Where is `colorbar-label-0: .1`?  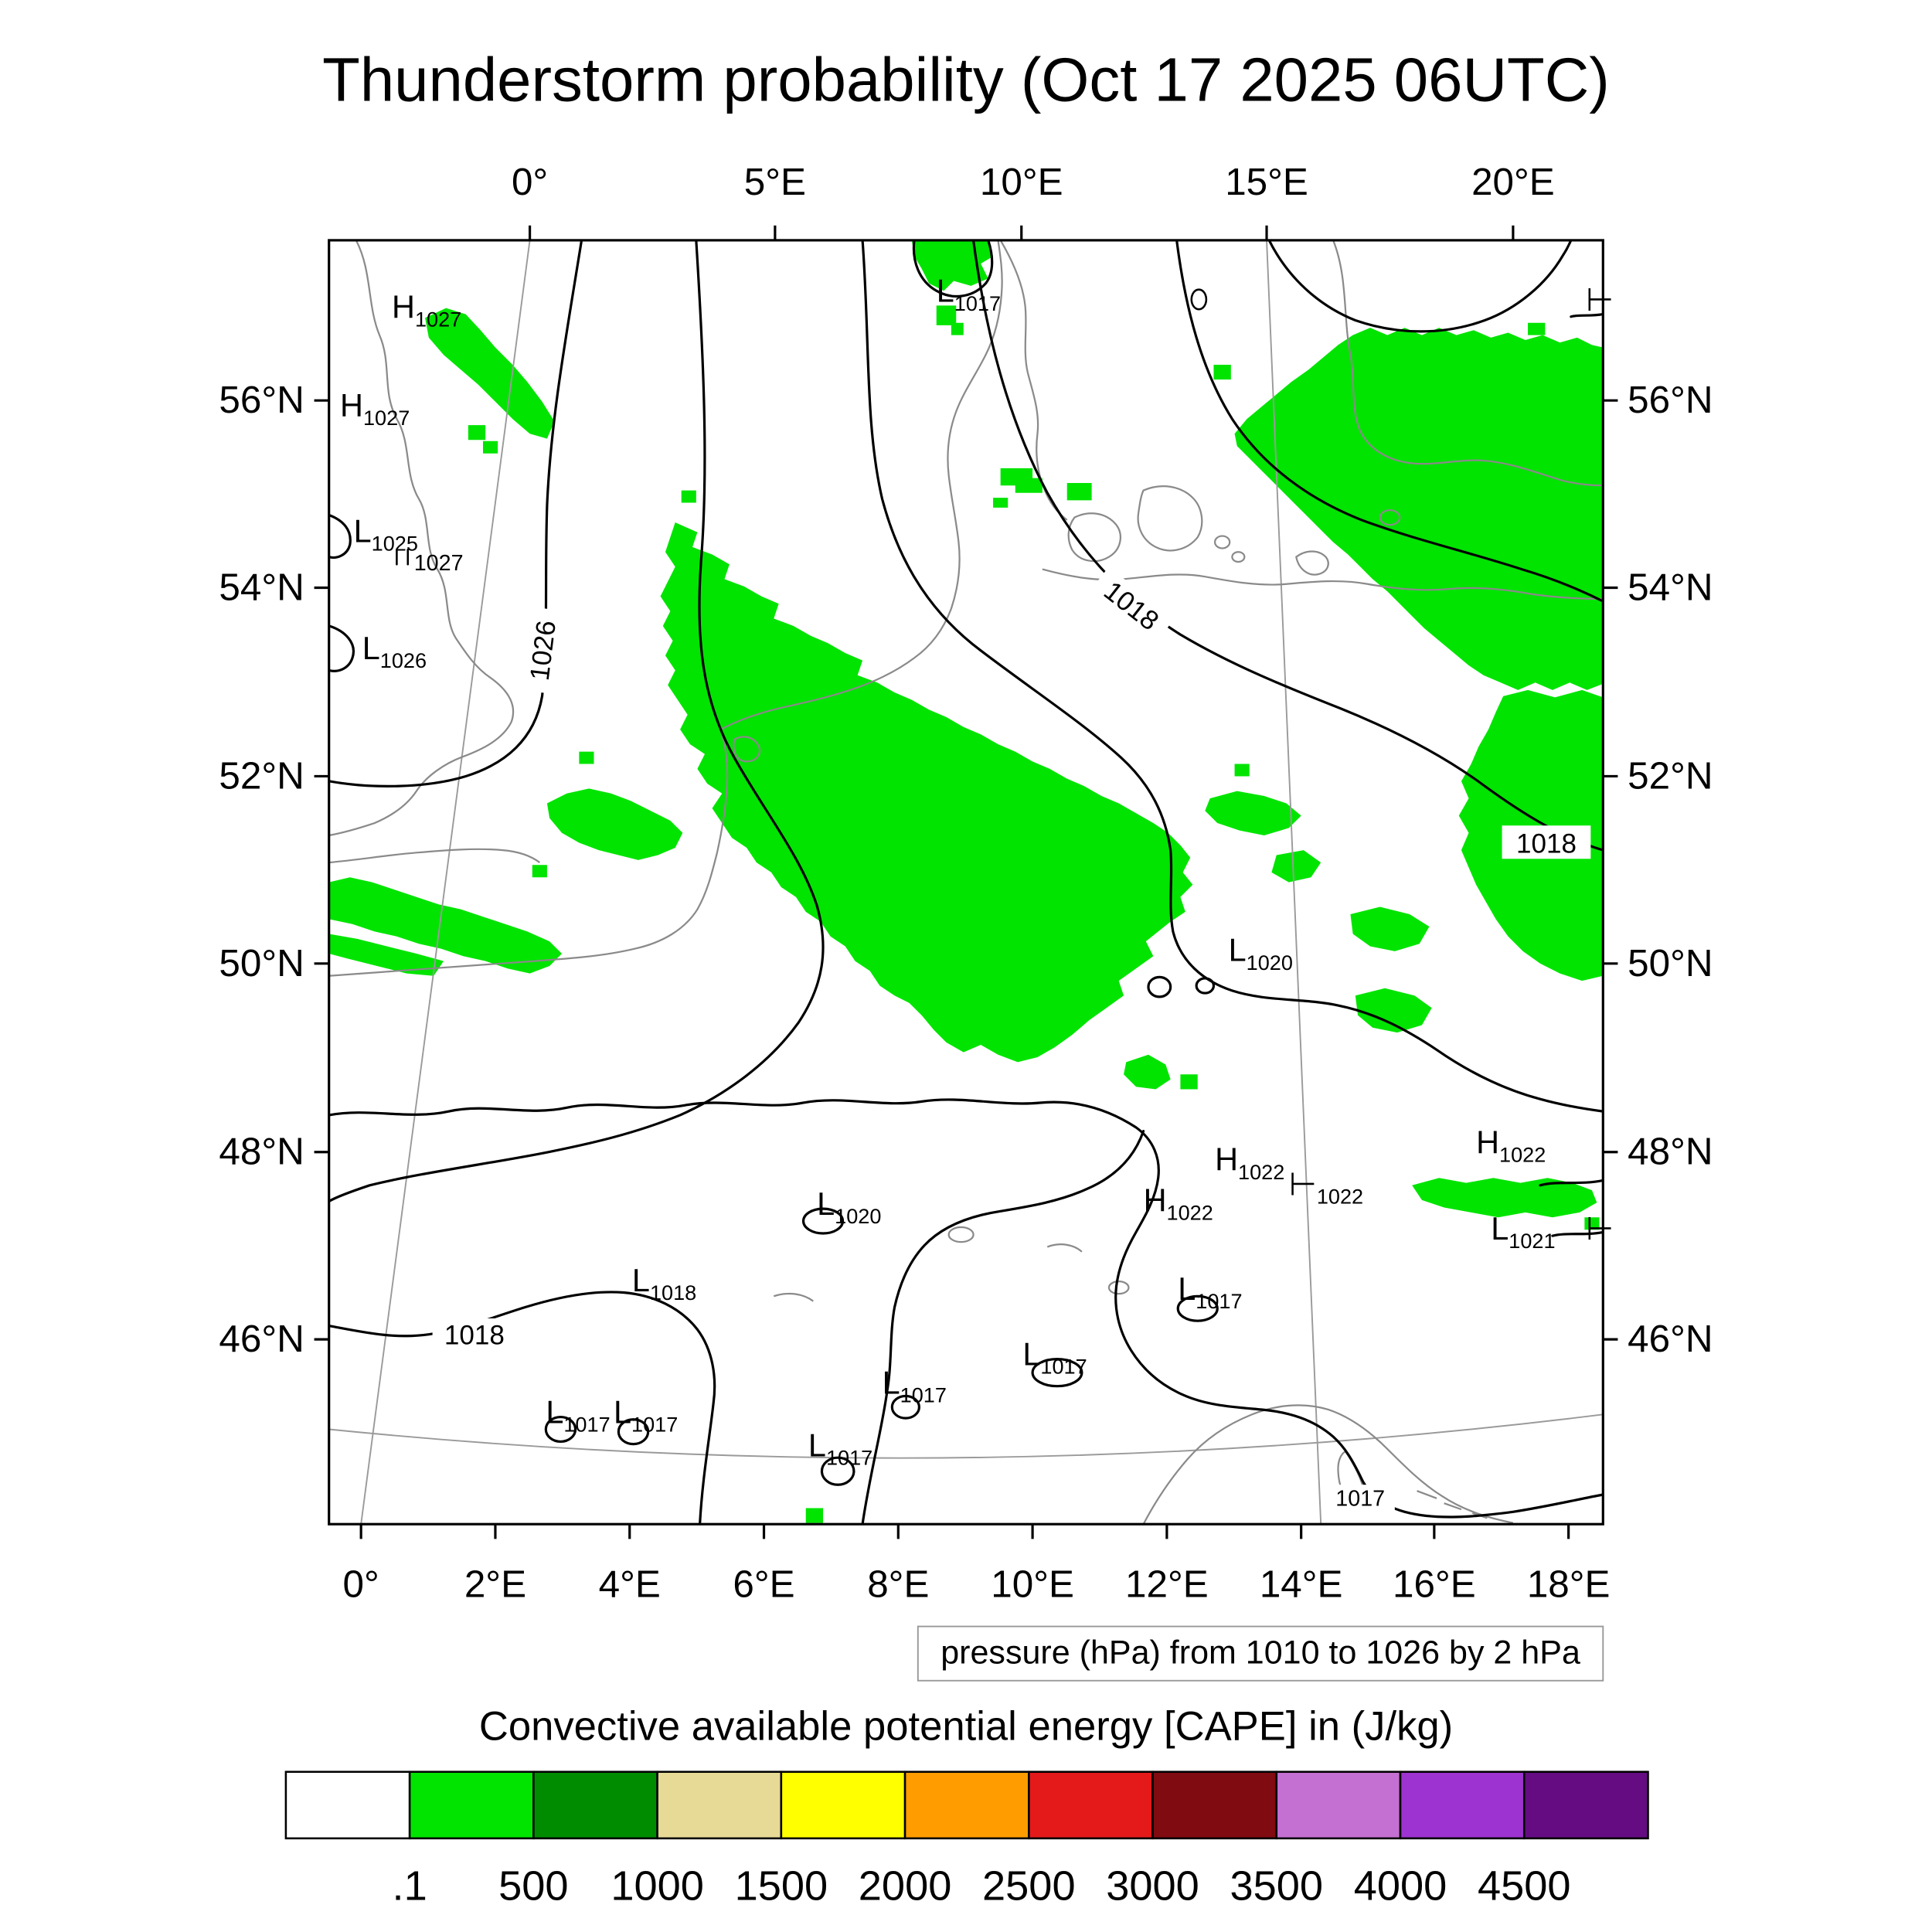
colorbar-label-0: .1 is located at coordinates (410, 1886).